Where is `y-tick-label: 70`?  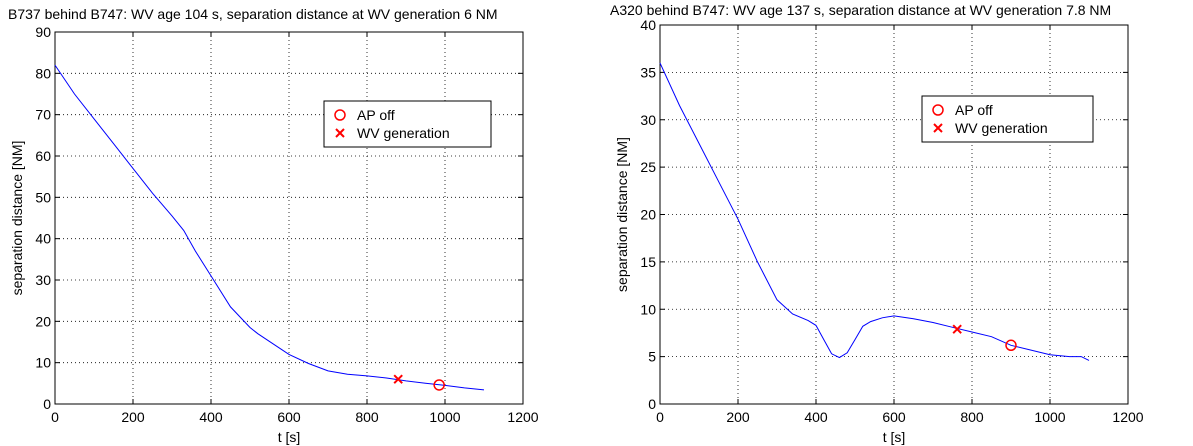
y-tick-label: 70 is located at coordinates (43, 115).